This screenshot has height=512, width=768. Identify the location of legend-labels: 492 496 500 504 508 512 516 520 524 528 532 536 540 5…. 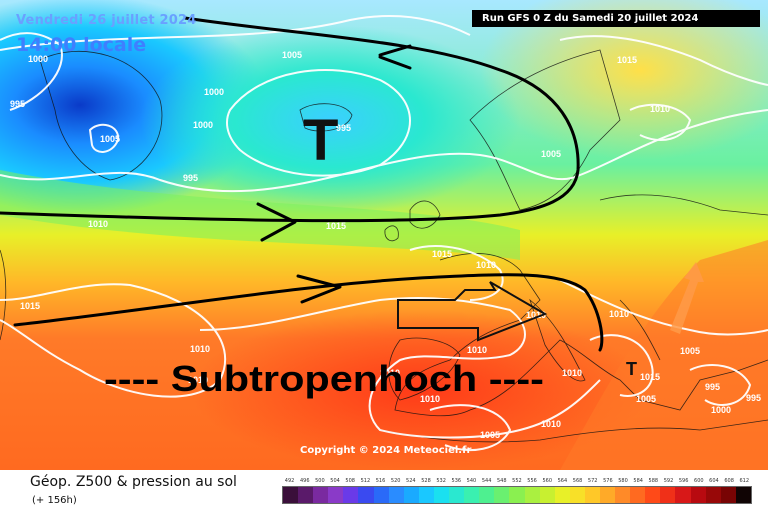
(517, 481).